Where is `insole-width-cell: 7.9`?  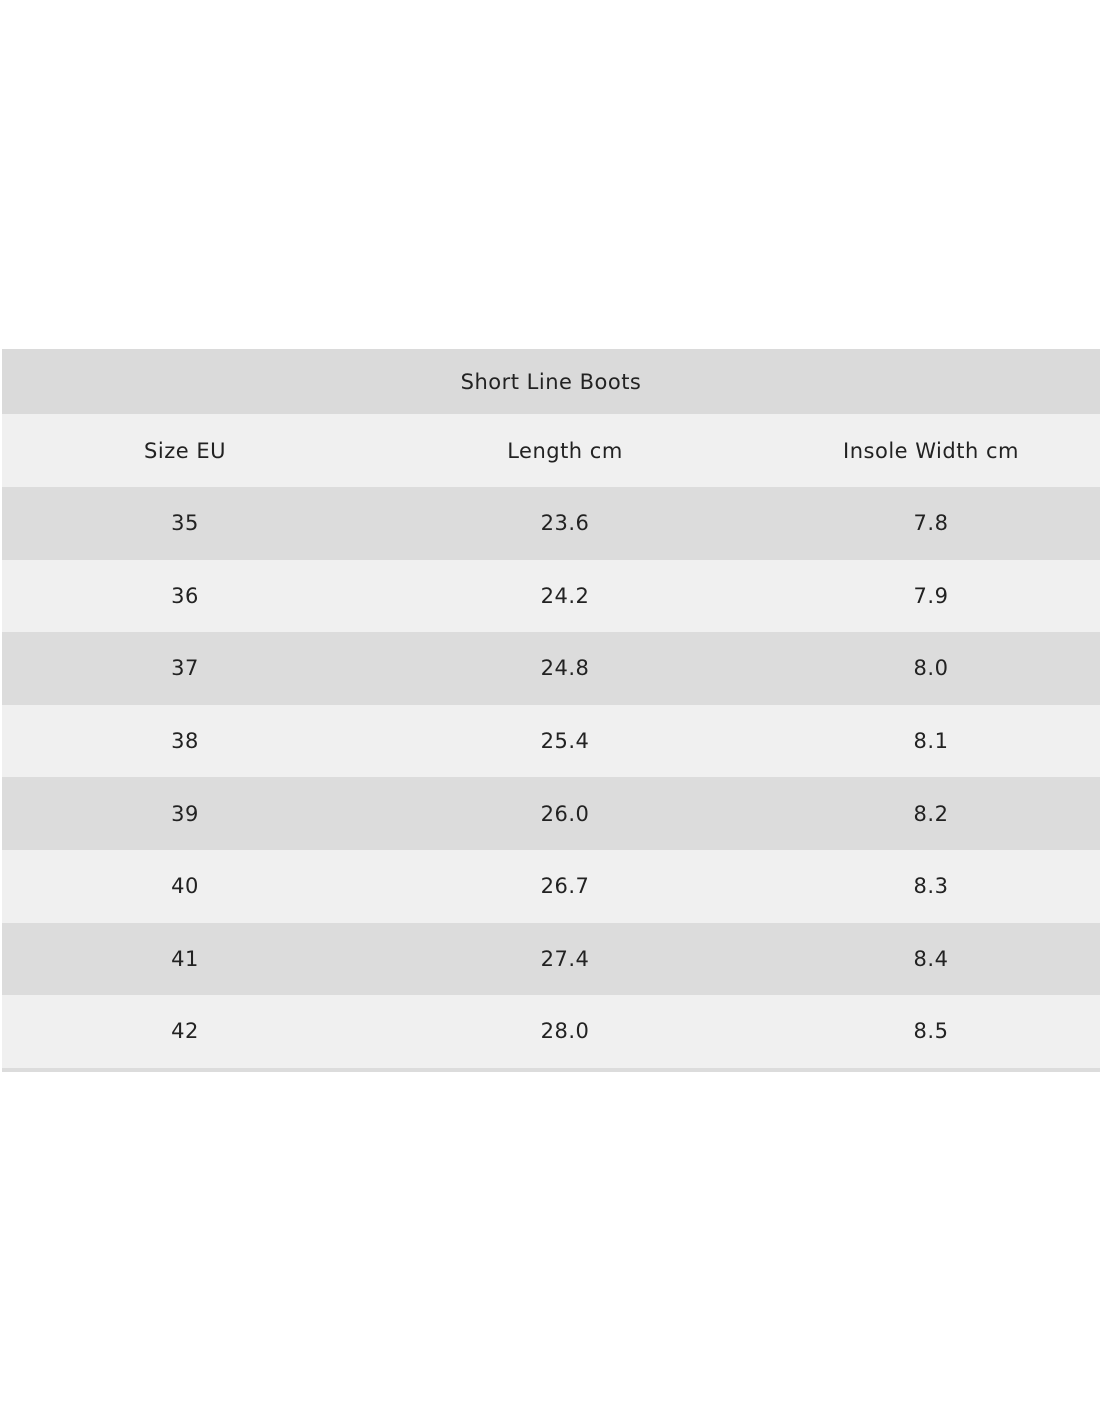 insole-width-cell: 7.9 is located at coordinates (931, 595).